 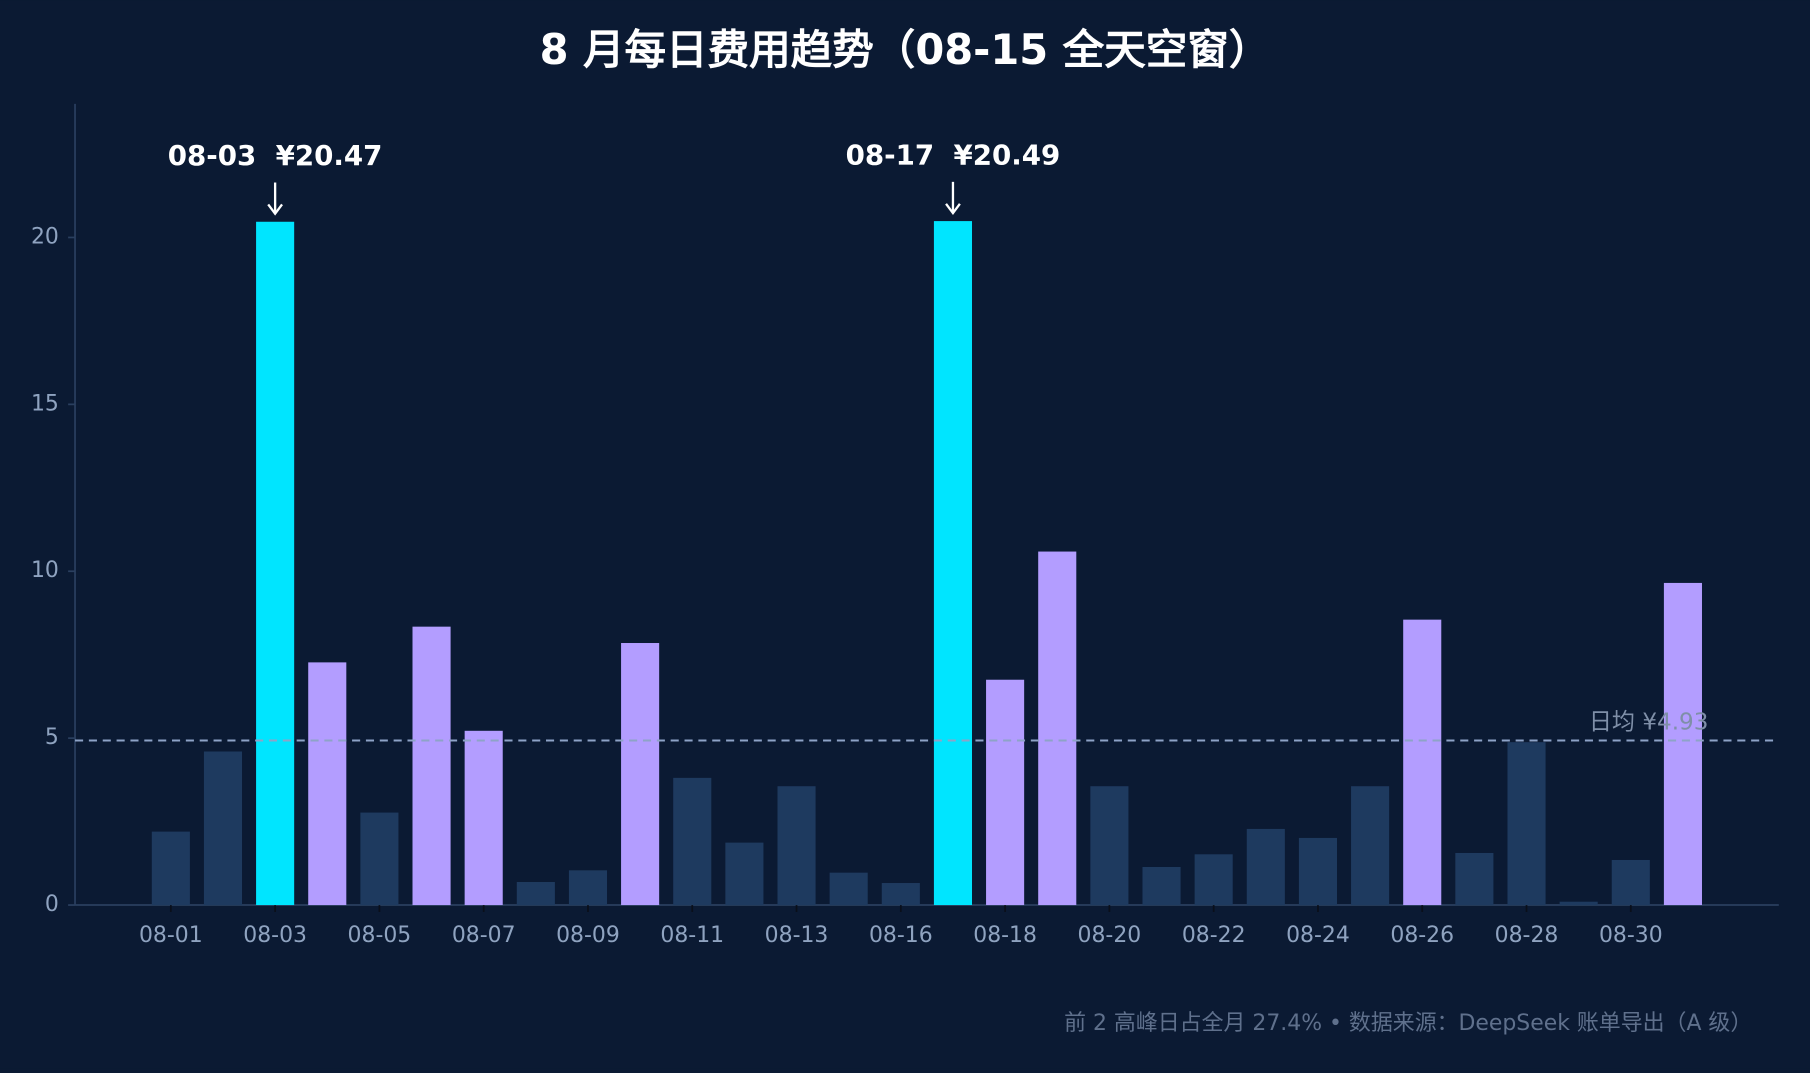 What do you see at coordinates (45, 403) in the screenshot?
I see `y-tick-label: 15` at bounding box center [45, 403].